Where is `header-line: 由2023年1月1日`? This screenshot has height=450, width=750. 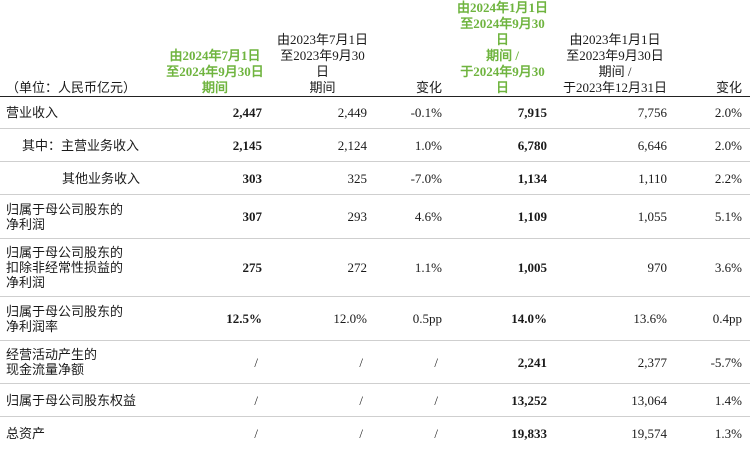
header-line: 由2023年1月1日 is located at coordinates (615, 39).